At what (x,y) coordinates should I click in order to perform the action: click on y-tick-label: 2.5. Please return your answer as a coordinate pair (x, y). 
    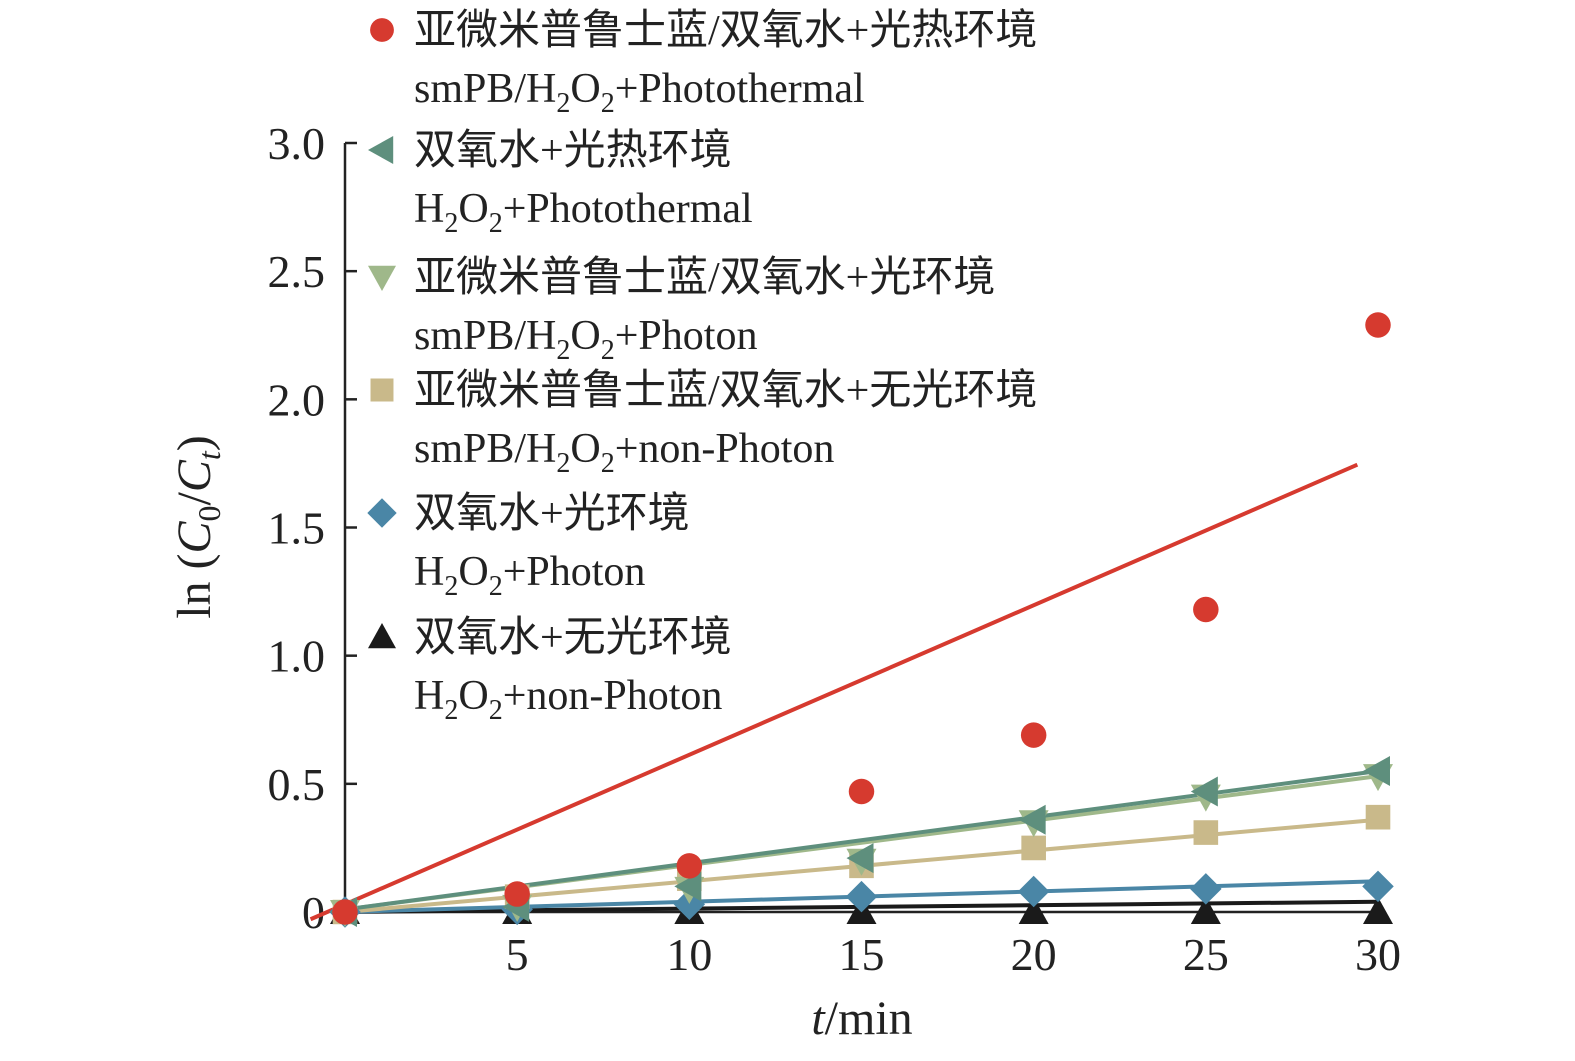
    Looking at the image, I should click on (297, 271).